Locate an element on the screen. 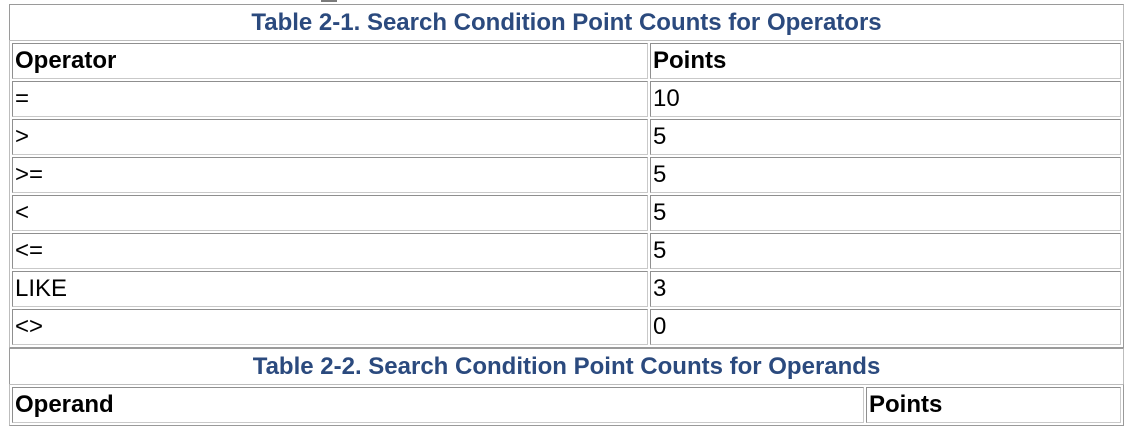 The image size is (1133, 430). table-row: LIKE 3 is located at coordinates (566, 289).